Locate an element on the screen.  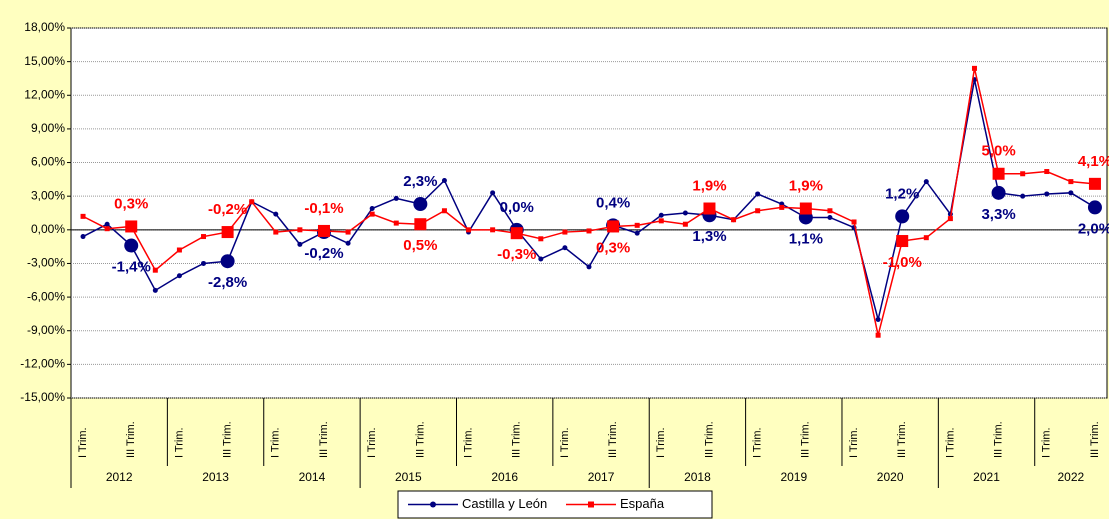
y-tick-label: 12,00% is located at coordinates (44, 94).